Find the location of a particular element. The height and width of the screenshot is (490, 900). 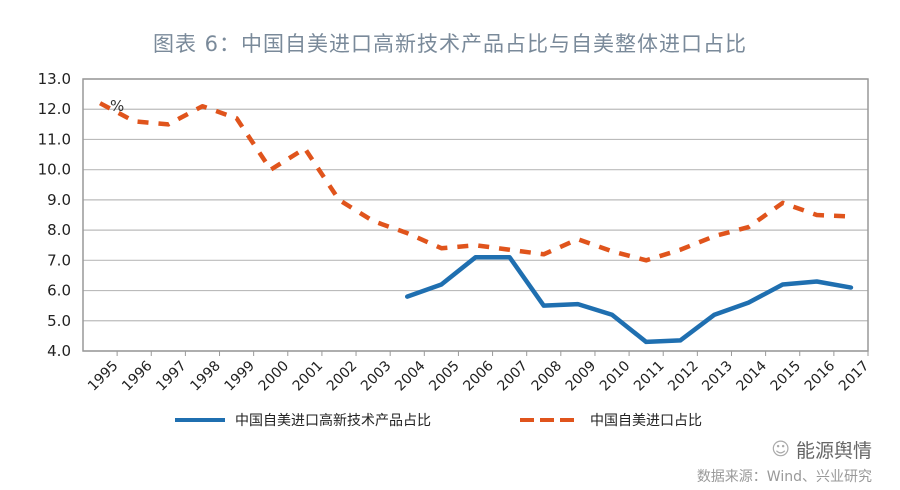

y-tick-label: 11.0 is located at coordinates (54, 139).